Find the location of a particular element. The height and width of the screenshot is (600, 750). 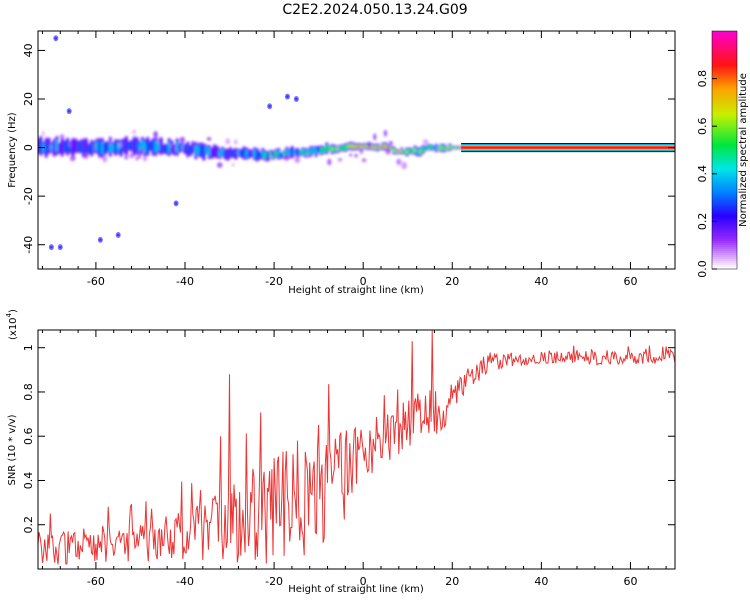

y-tick-label: 20 is located at coordinates (28, 99).